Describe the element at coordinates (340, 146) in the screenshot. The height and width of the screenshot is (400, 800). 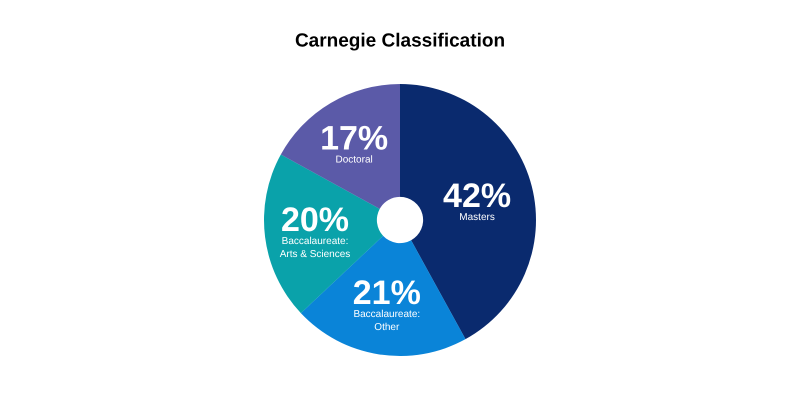
I see `donut-slice` at that location.